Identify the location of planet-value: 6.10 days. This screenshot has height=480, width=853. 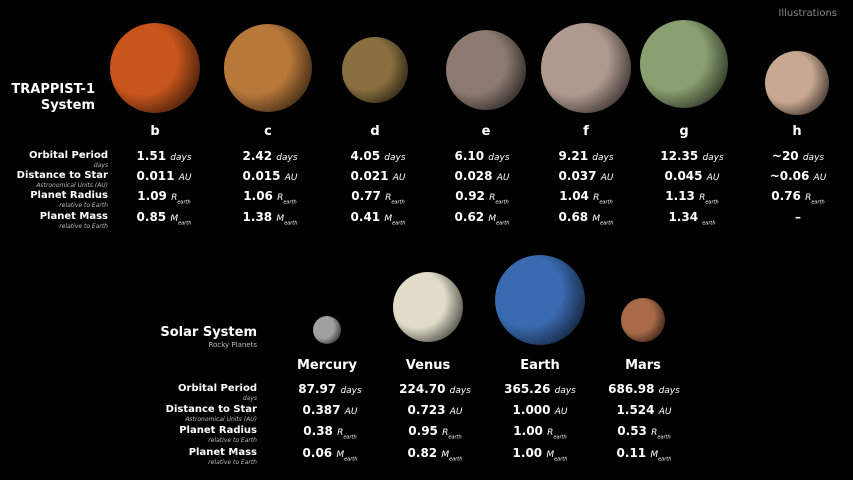
(482, 156).